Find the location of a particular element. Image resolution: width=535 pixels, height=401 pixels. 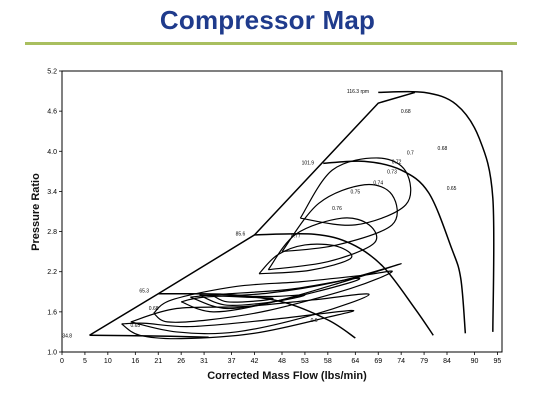

x-tick-label: 0 is located at coordinates (62, 361).